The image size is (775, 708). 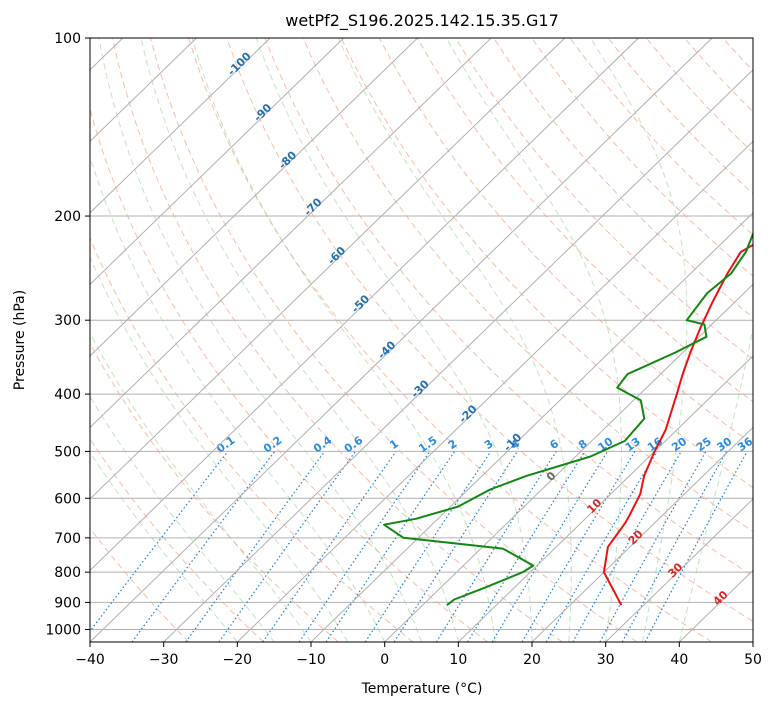 I want to click on x-tick-label: −30, so click(x=164, y=660).